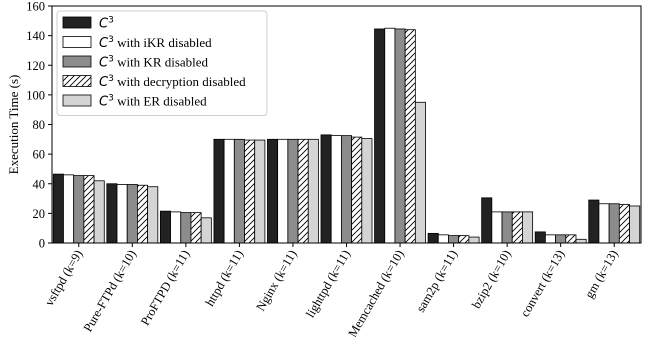 This screenshot has width=649, height=337. I want to click on y-tick-label: 40, so click(39, 184).